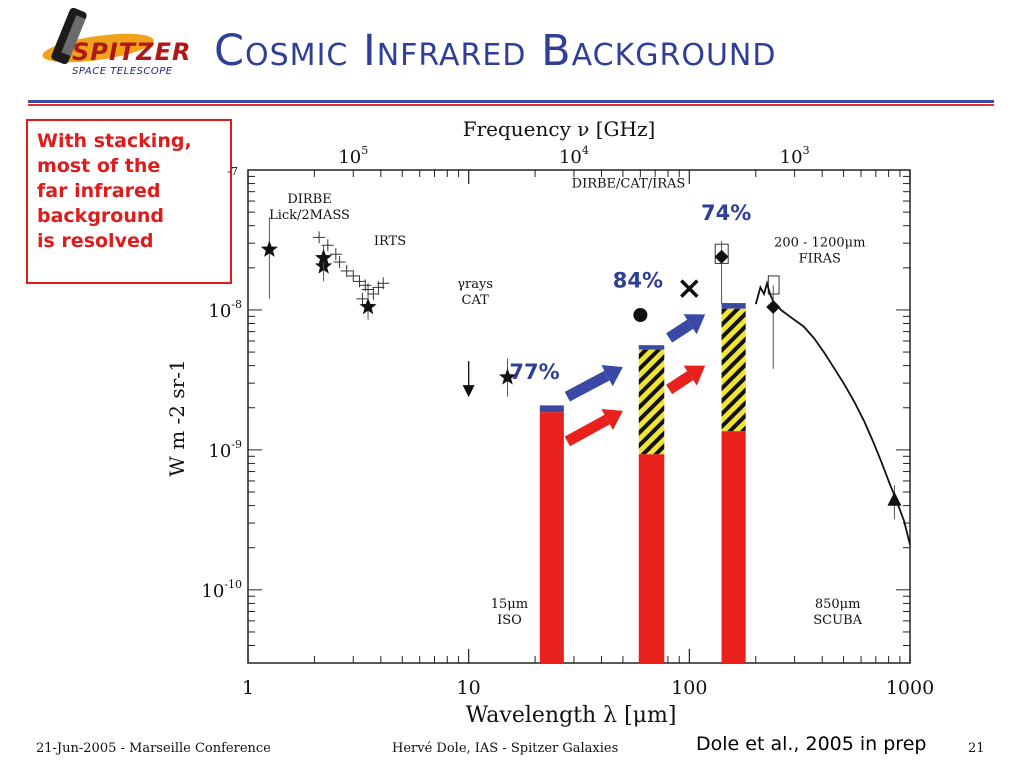 The image size is (1024, 768). Describe the element at coordinates (651, 558) in the screenshot. I see `bar-70um-resolved` at that location.